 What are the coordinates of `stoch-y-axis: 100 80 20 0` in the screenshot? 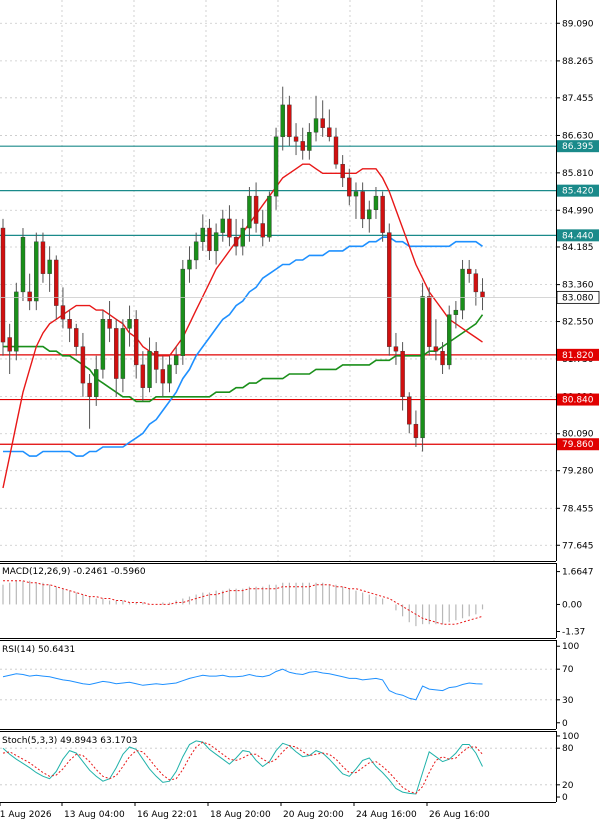 It's located at (567, 767).